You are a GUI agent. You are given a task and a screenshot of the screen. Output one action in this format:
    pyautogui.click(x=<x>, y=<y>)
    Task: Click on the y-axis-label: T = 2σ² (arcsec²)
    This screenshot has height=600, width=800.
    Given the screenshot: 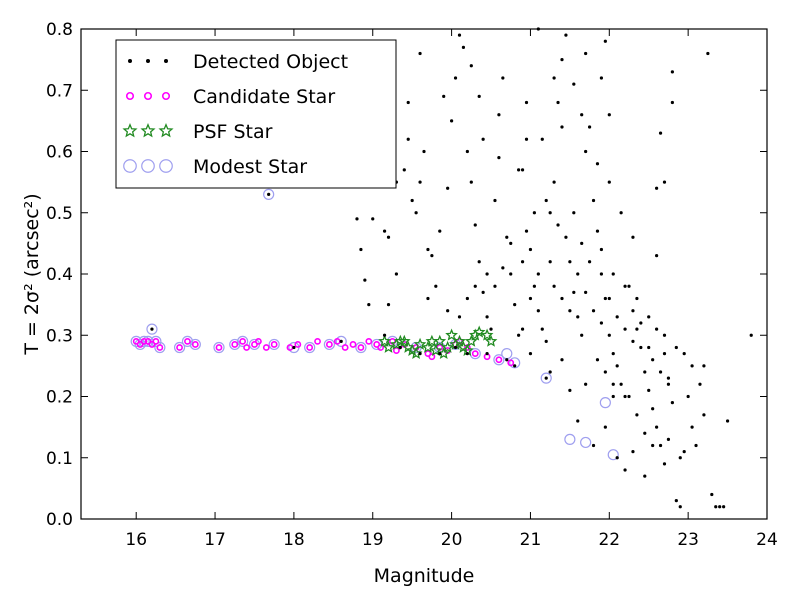 What is the action you would take?
    pyautogui.click(x=32, y=274)
    